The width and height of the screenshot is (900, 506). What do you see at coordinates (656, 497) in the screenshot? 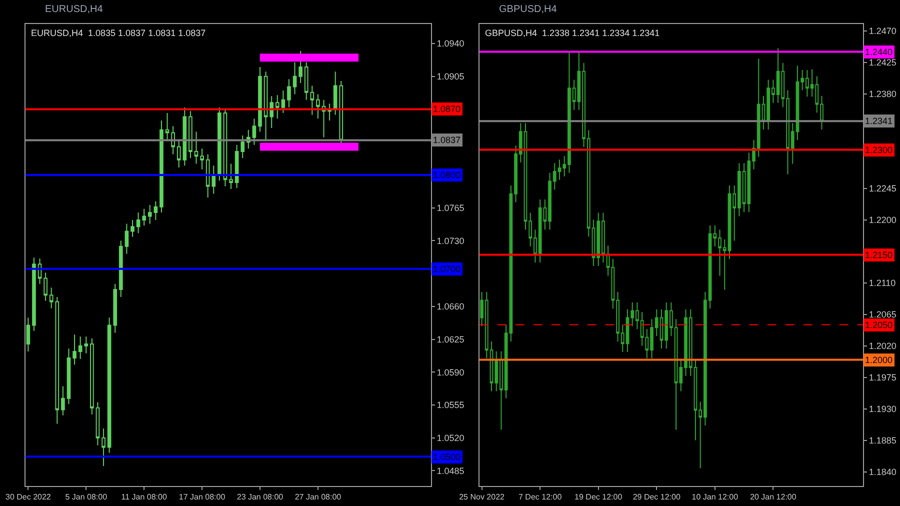
I see `x-tick-label: 29 Dec 12:00` at bounding box center [656, 497].